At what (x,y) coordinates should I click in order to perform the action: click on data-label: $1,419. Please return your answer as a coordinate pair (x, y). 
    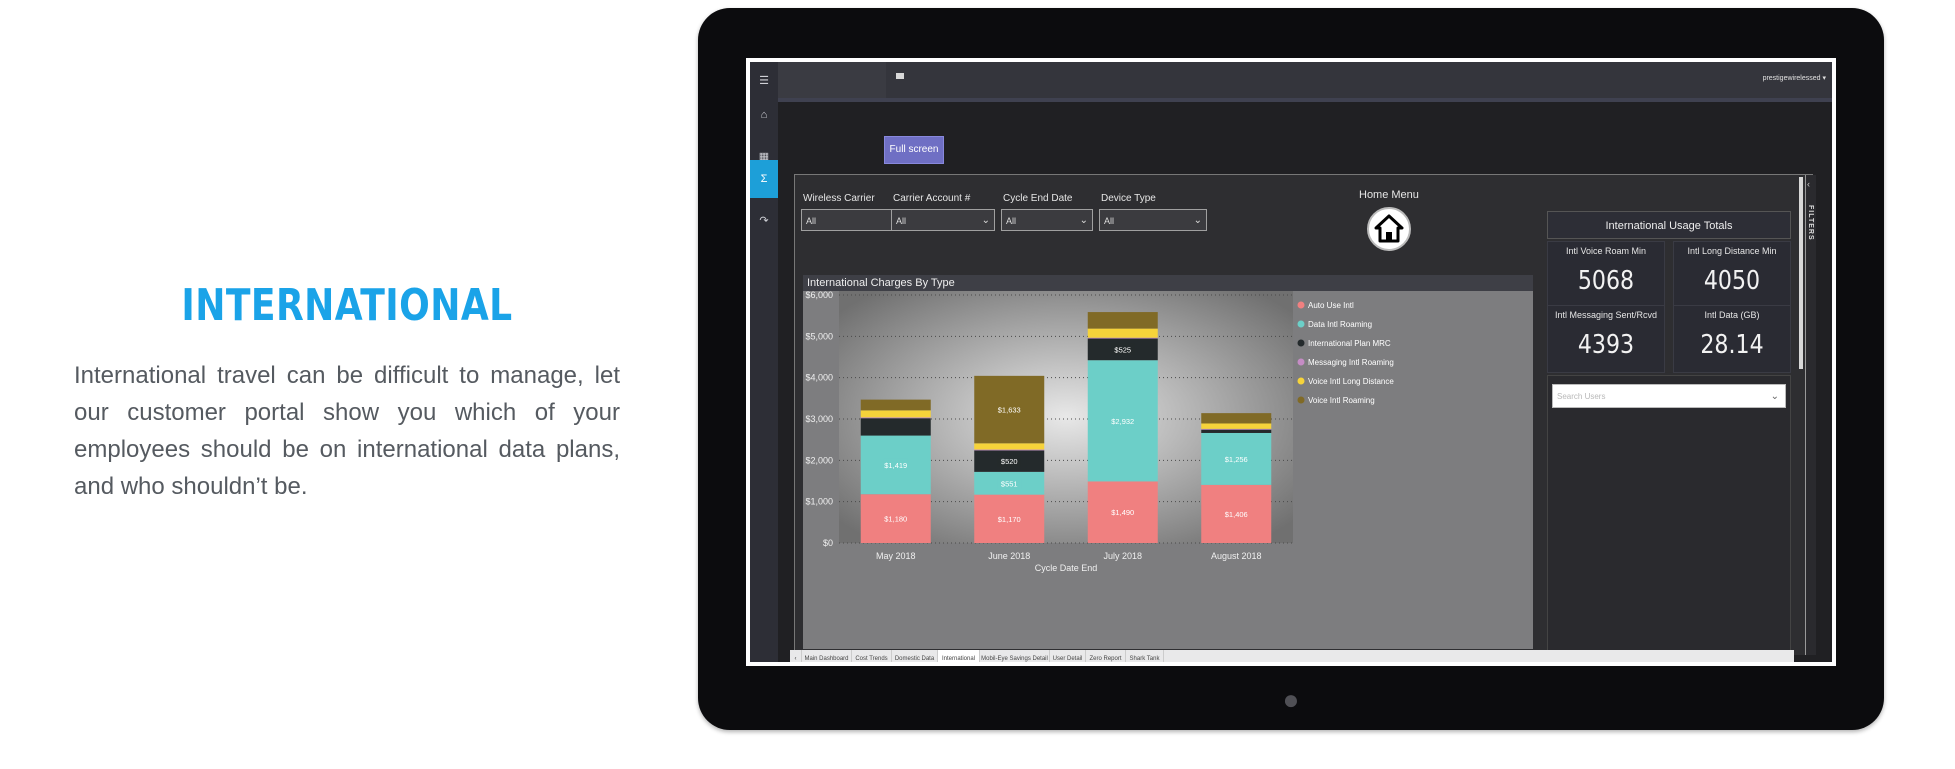
    Looking at the image, I should click on (895, 465).